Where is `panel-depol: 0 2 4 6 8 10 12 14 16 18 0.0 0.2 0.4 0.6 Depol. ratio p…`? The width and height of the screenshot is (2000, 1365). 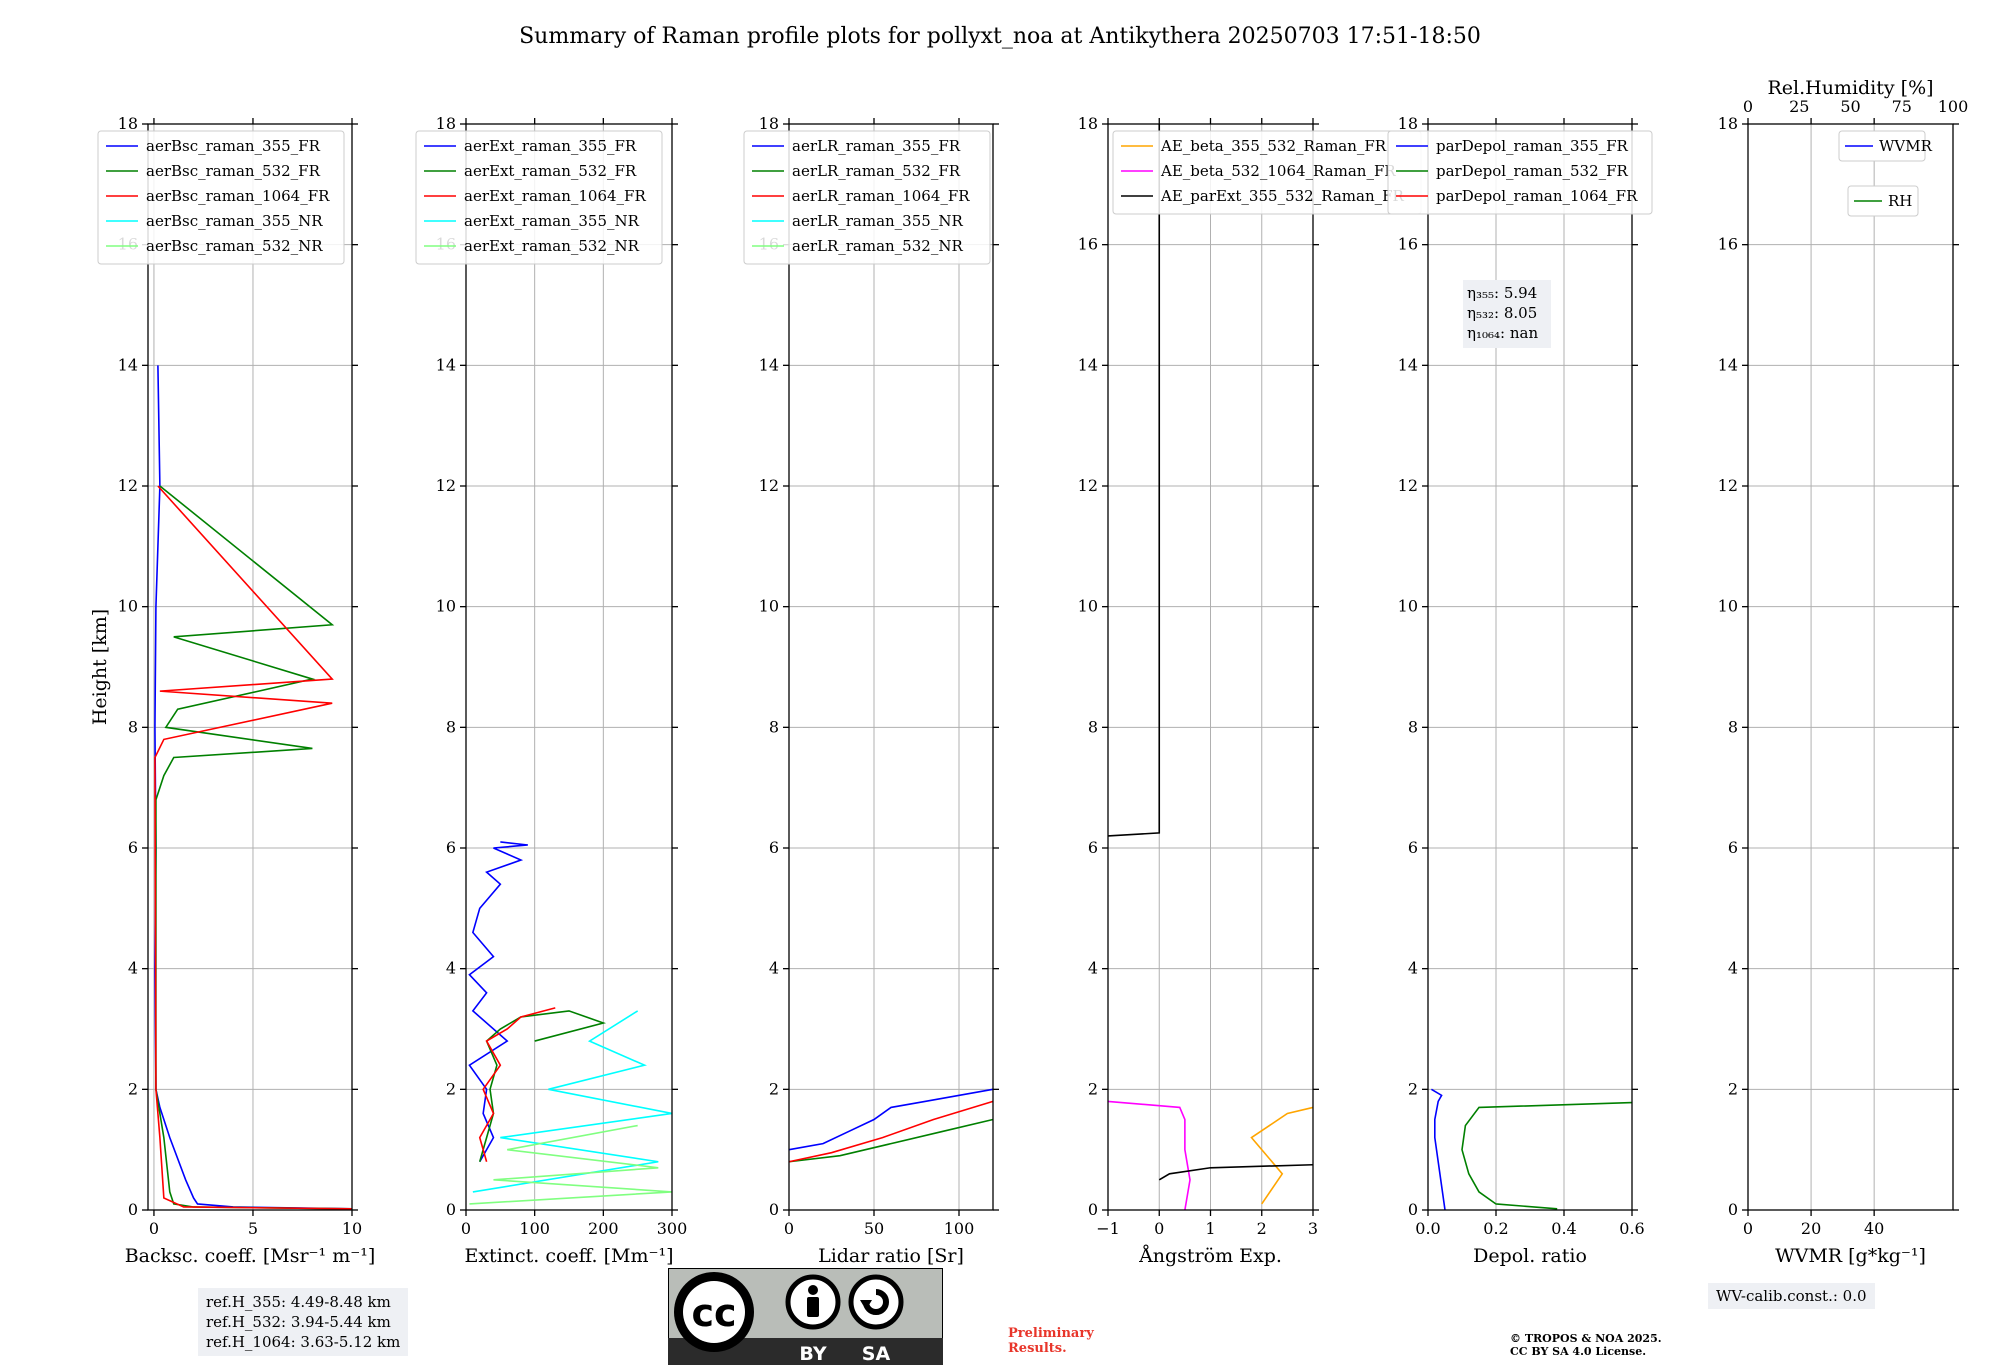
panel-depol: 0 2 4 6 8 10 12 14 16 18 0.0 0.2 0.4 0.6 Depol. ratio p… is located at coordinates (1520, 690).